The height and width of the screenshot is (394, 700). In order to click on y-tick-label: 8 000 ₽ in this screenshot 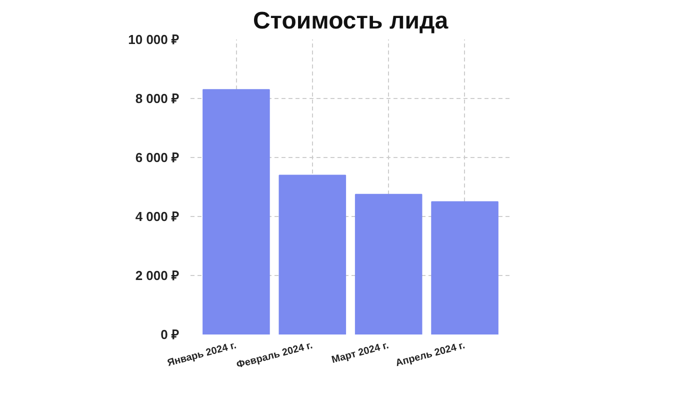, I will do `click(157, 98)`.